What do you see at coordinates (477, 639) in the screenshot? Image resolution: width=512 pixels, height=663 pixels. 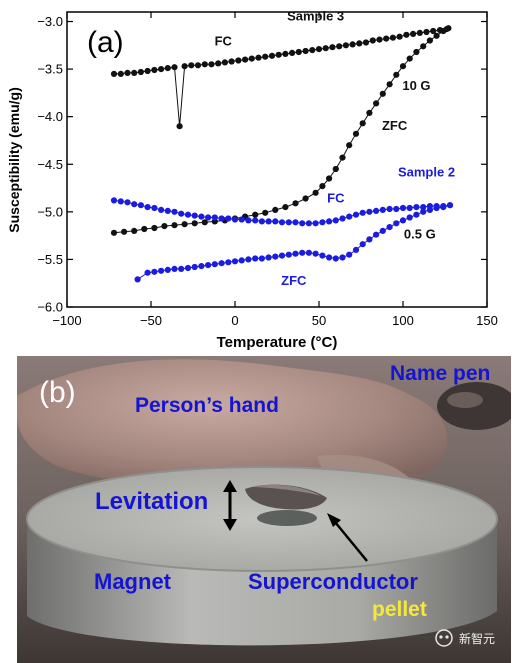 I see `watermark-text: 新智元` at bounding box center [477, 639].